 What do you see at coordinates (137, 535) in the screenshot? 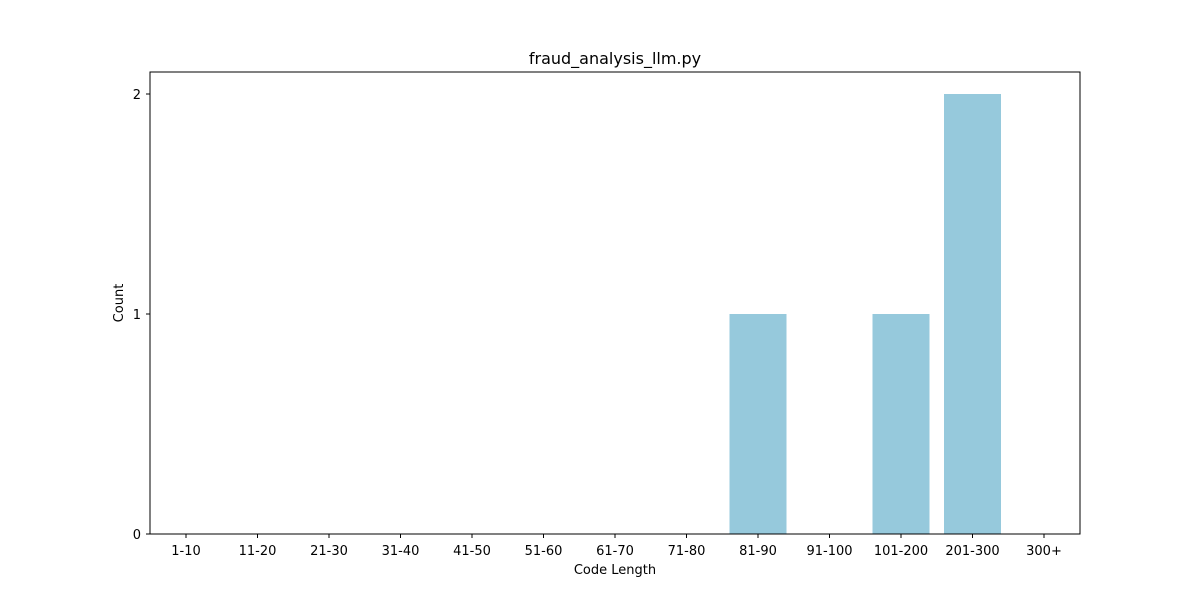
I see `y-tick-label: 0` at bounding box center [137, 535].